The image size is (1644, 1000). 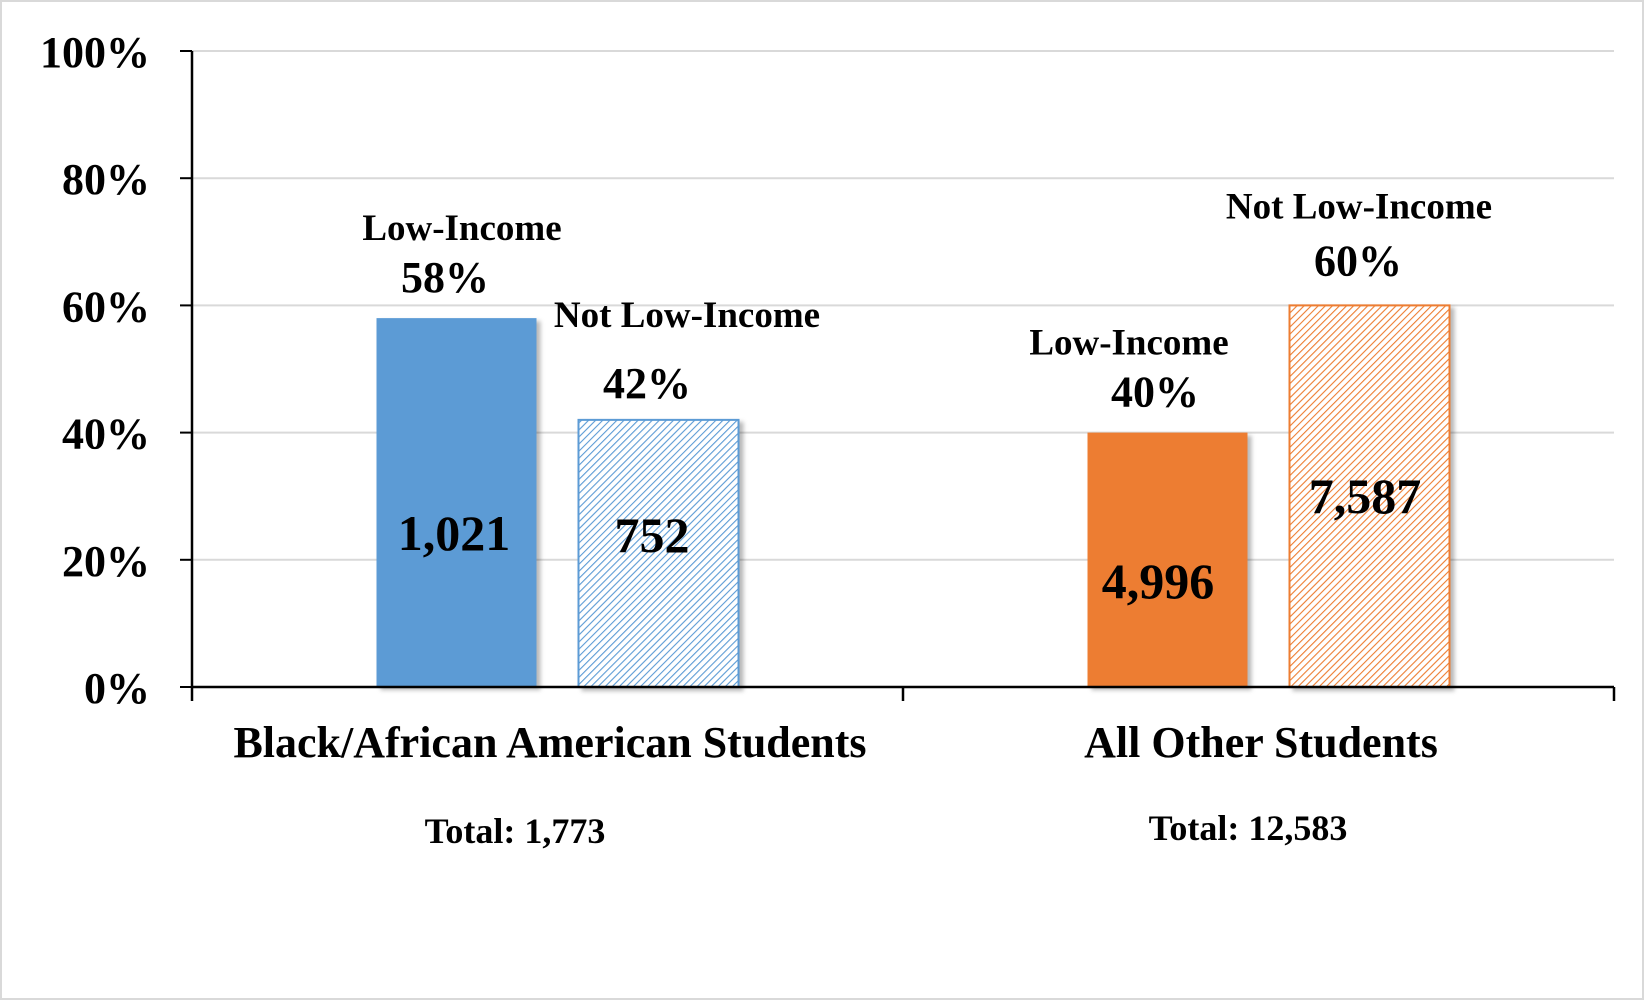 What do you see at coordinates (445, 277) in the screenshot?
I see `percent-label: 58%` at bounding box center [445, 277].